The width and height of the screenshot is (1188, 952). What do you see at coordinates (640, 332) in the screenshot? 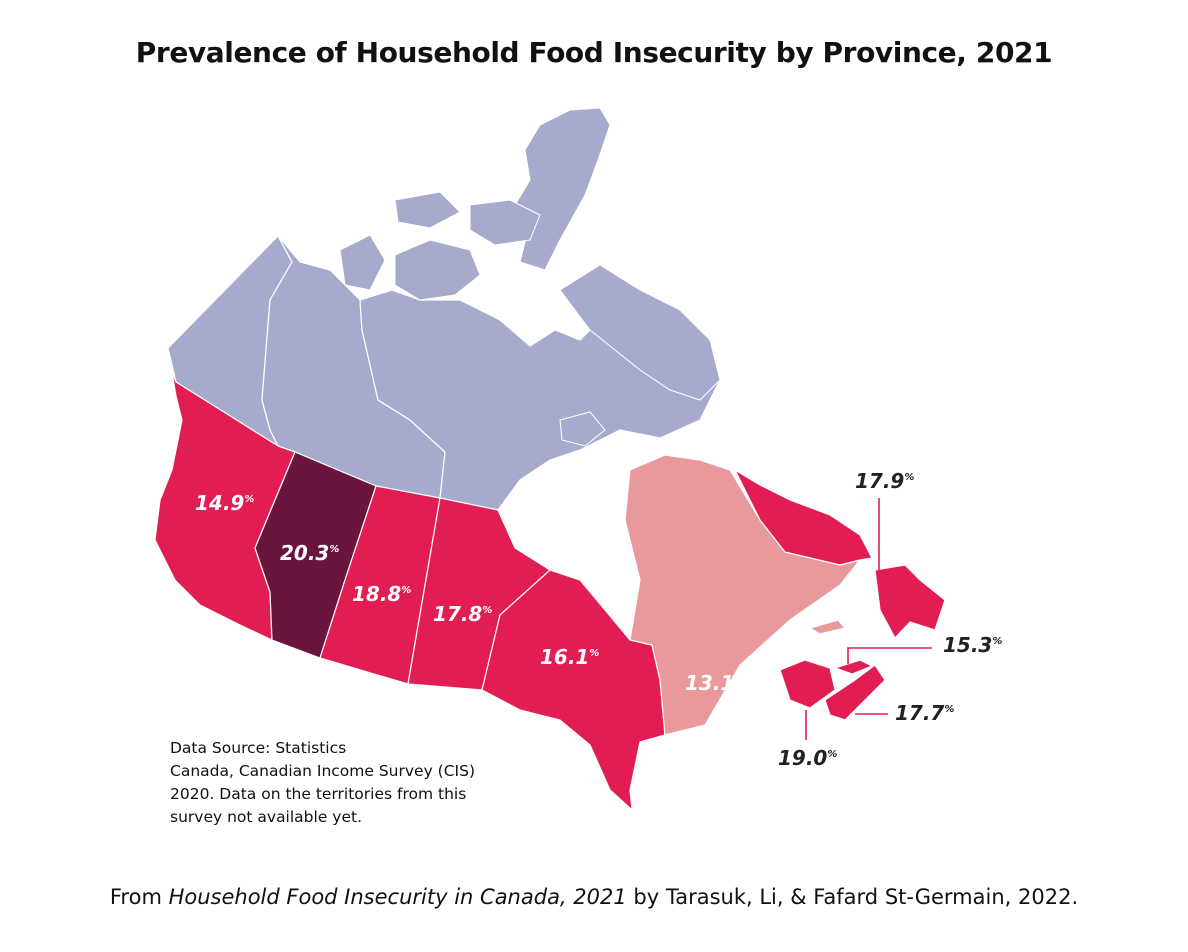
I see `baffin-island` at bounding box center [640, 332].